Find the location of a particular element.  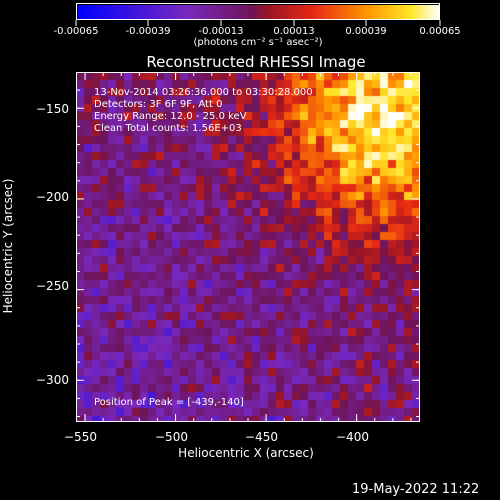

y-tick-label: −150 is located at coordinates (52, 109).